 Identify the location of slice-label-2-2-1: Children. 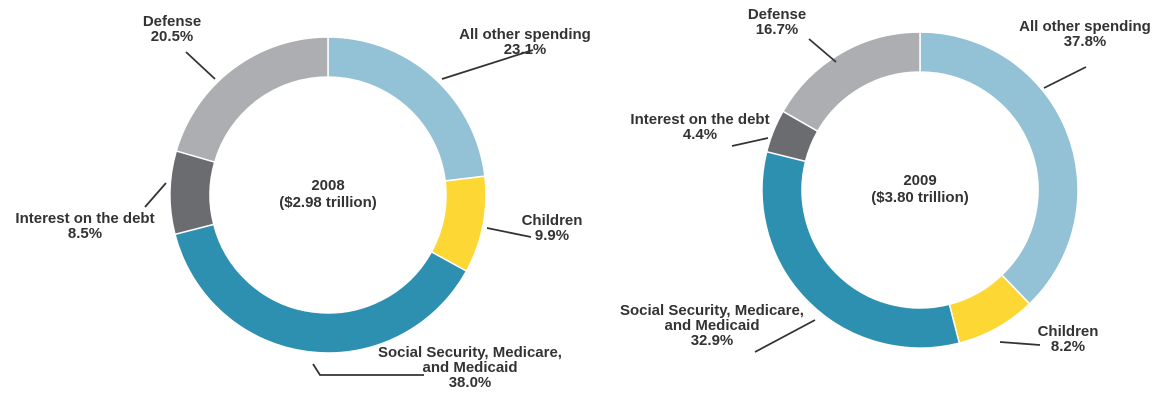
(1068, 331).